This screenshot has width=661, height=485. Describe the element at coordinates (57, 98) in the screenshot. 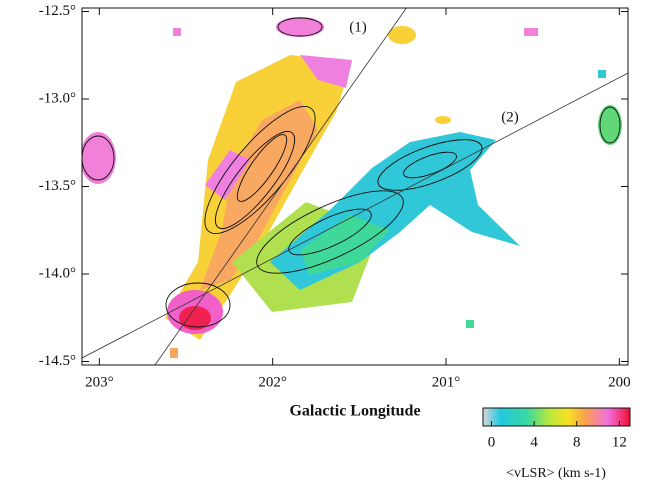

I see `y-tick-label: -13.0°` at that location.